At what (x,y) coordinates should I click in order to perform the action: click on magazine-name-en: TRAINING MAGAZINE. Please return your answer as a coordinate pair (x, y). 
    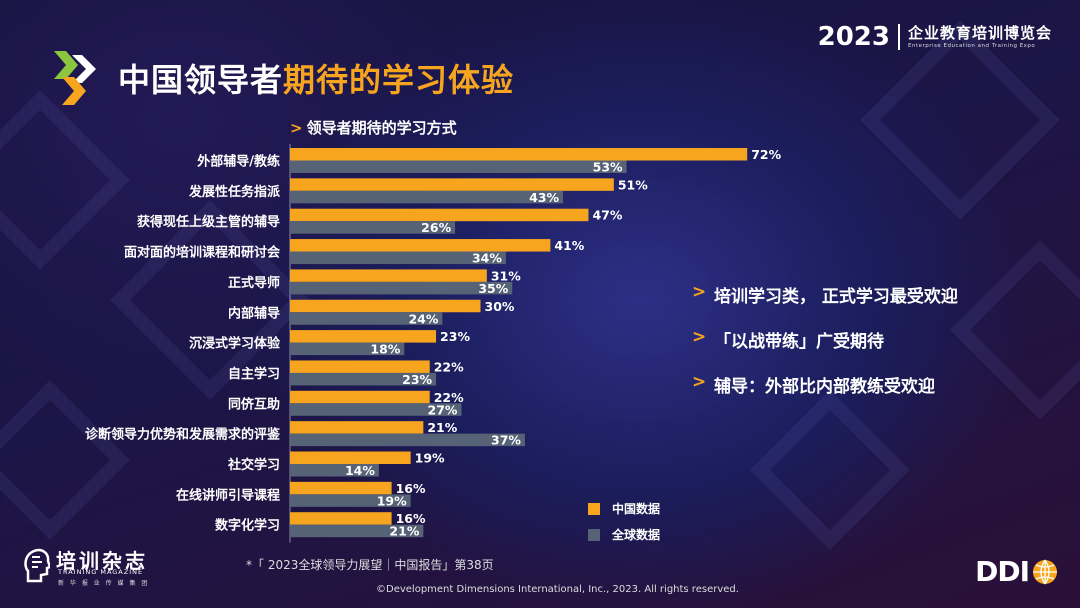
    Looking at the image, I should click on (101, 572).